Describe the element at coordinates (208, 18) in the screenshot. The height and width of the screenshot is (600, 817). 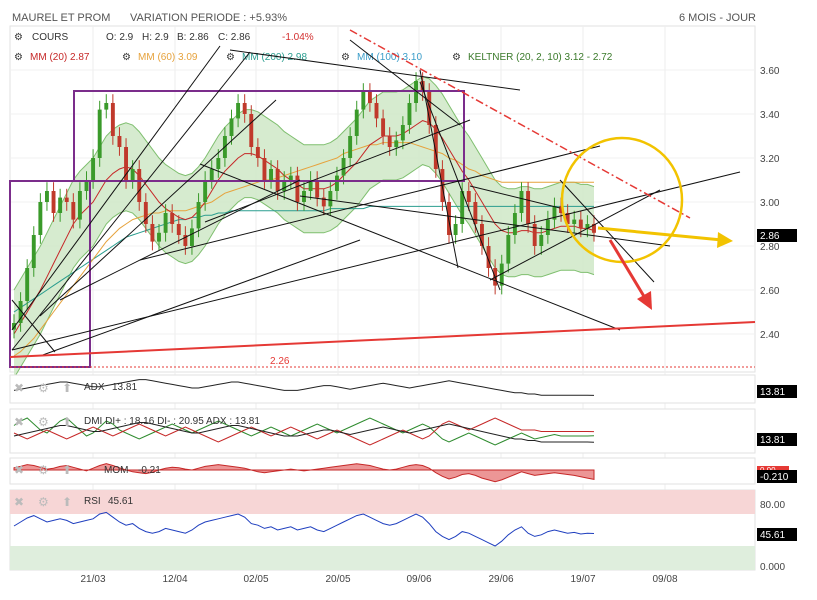
I see `variation-label: VARIATION PERIODE : +5.93%` at that location.